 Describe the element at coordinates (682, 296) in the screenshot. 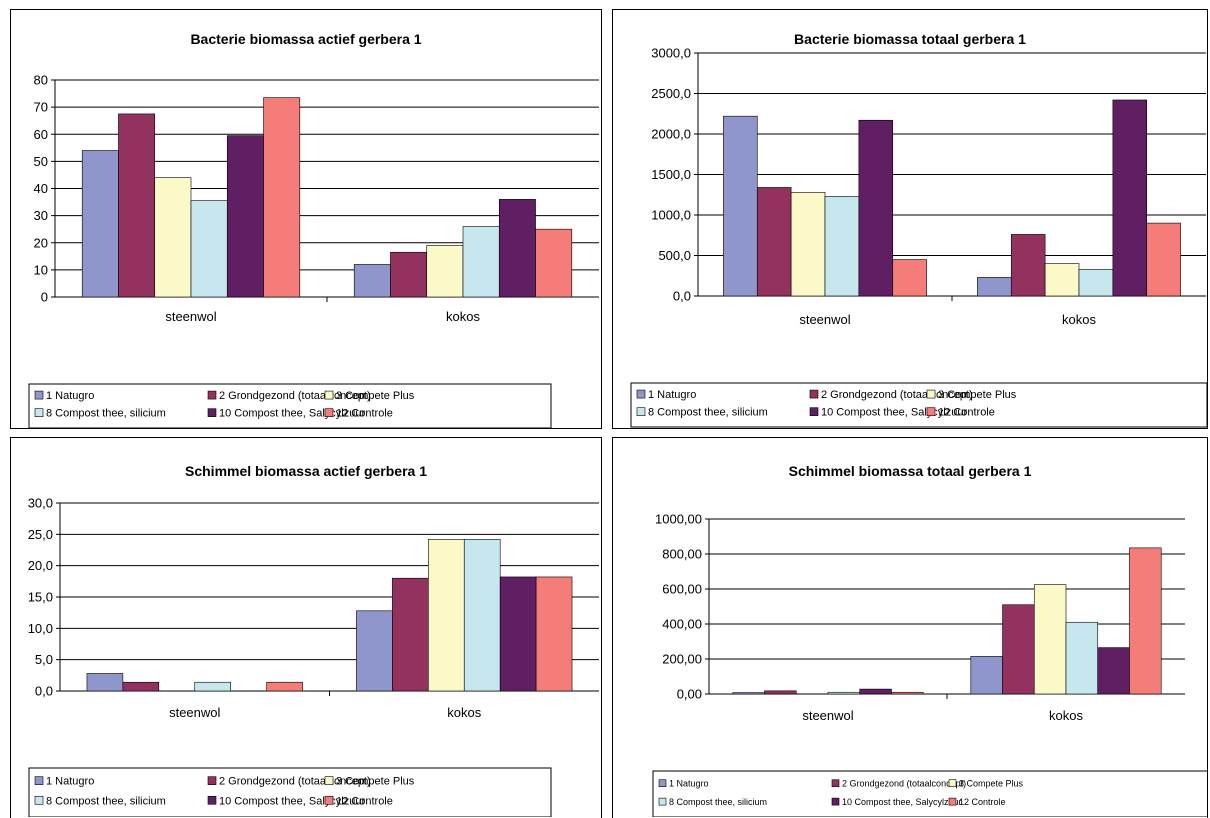

I see `y-tick-label: 0,0` at that location.